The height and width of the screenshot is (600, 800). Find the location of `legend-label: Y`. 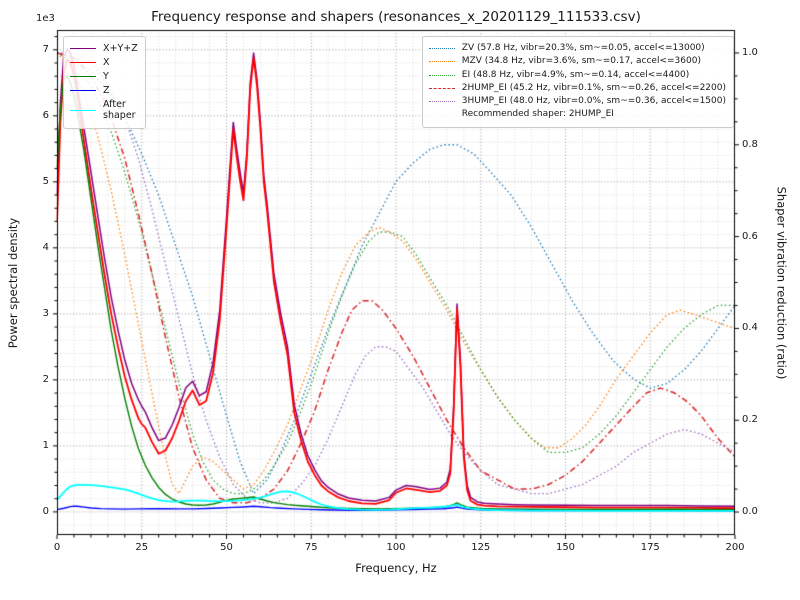

legend-label: Y is located at coordinates (106, 76).